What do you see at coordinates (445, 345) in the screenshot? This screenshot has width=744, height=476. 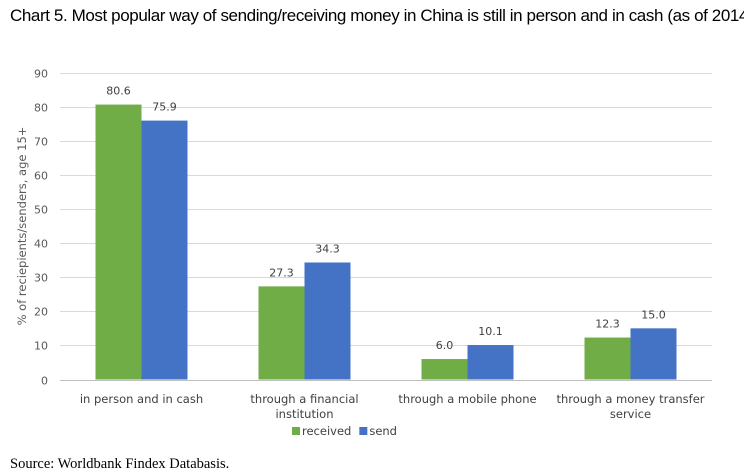 I see `data-label: 6.0` at bounding box center [445, 345].